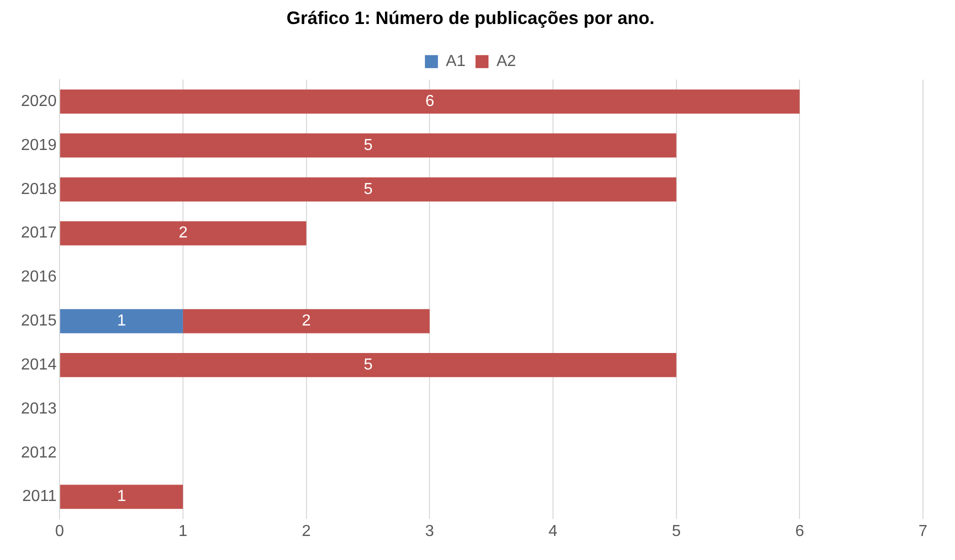 This screenshot has width=955, height=560. Describe the element at coordinates (39, 189) in the screenshot. I see `y-tick-label: 2018` at that location.